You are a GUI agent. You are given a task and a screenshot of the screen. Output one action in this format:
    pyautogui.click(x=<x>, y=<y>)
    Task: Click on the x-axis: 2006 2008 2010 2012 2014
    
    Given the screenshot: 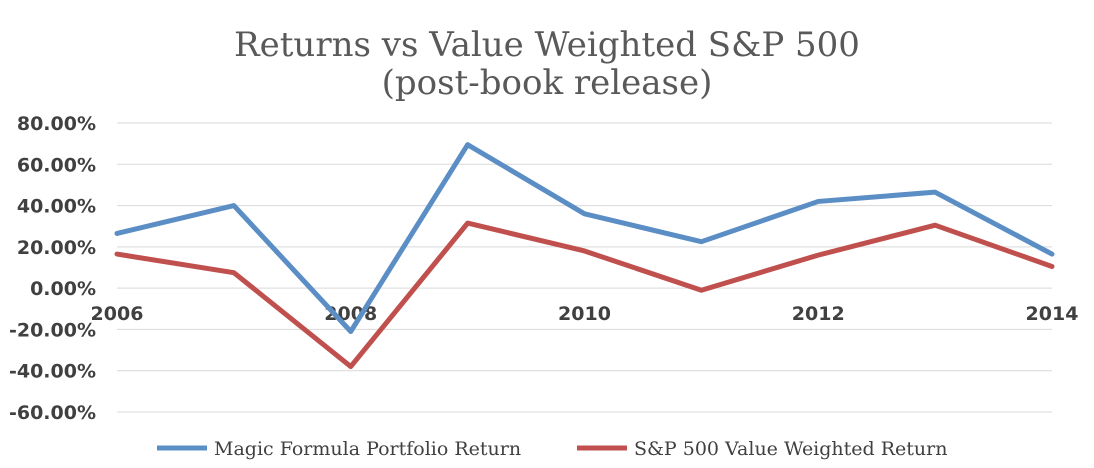 What is the action you would take?
    pyautogui.click(x=585, y=314)
    